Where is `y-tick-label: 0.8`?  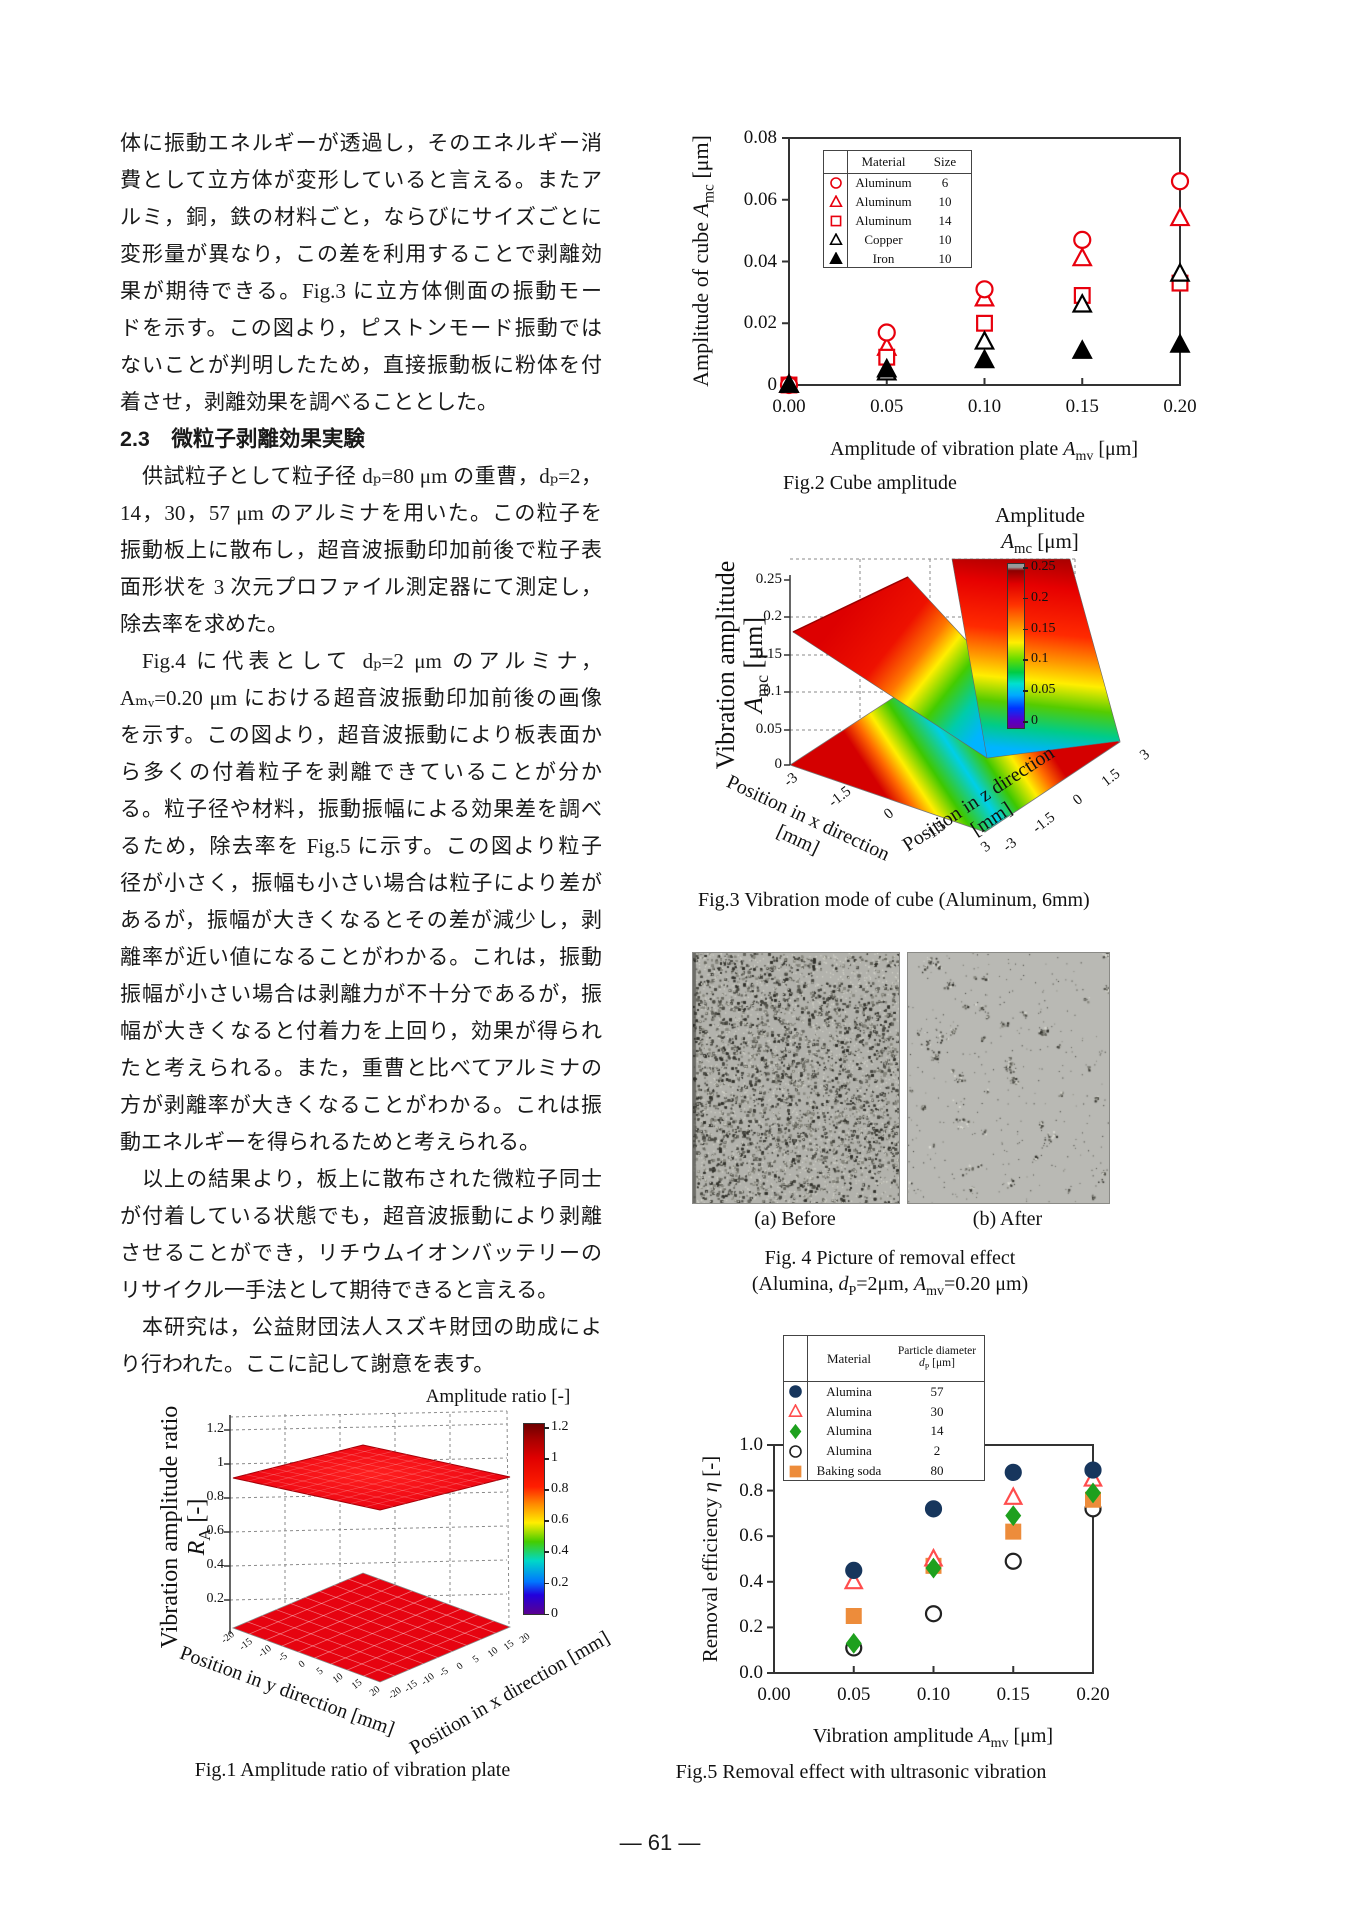
y-tick-label: 0.8 is located at coordinates (751, 1490).